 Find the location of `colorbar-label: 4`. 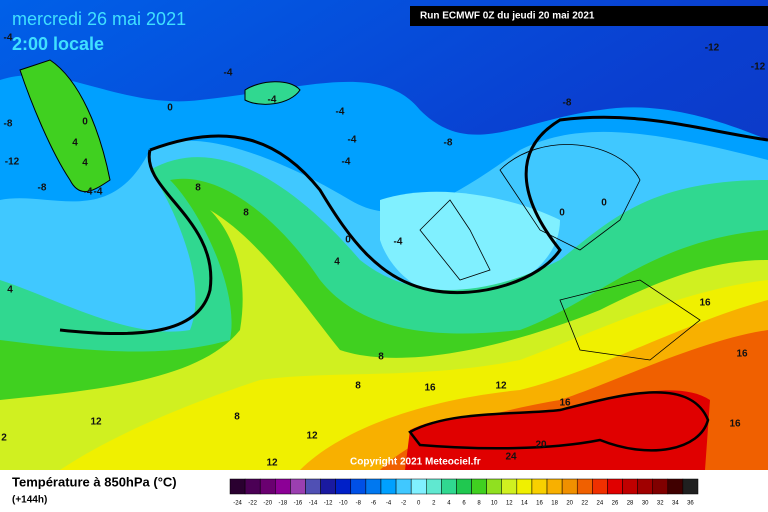

colorbar-label: 4 is located at coordinates (449, 504).